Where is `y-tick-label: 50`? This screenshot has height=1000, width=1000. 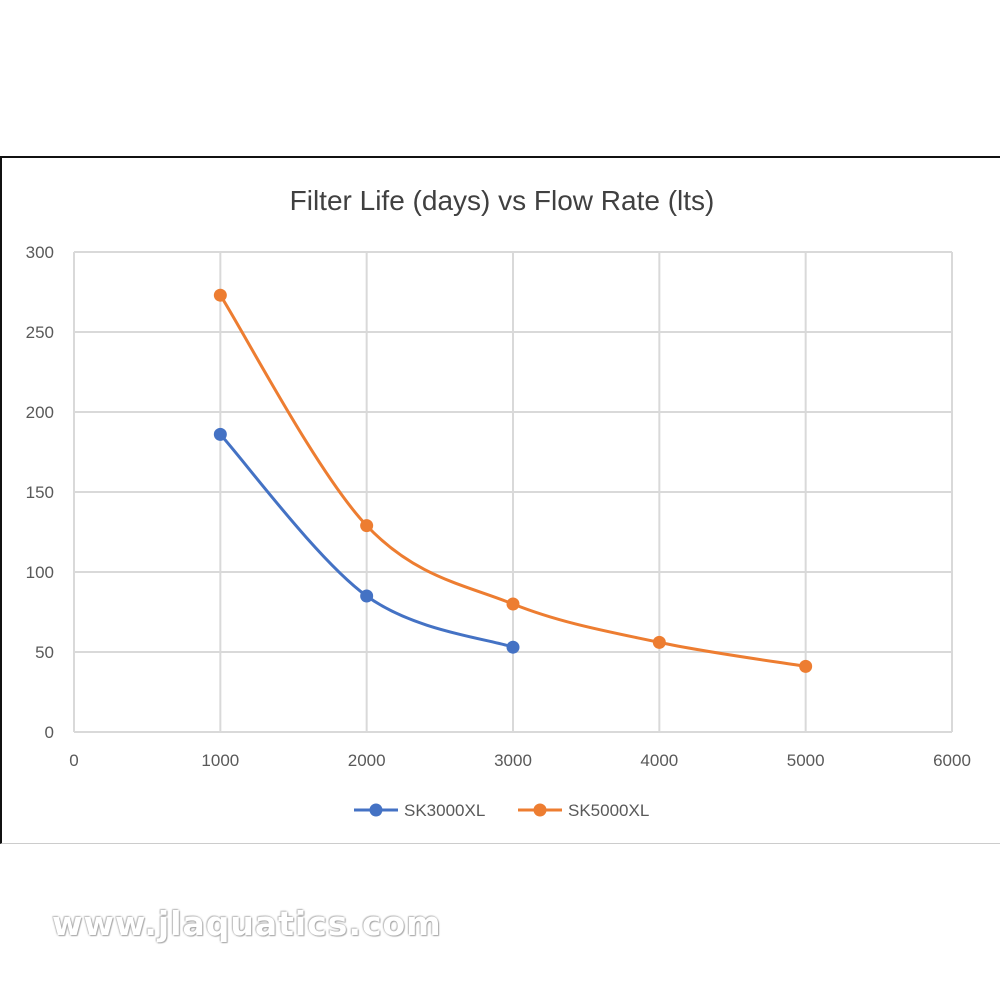
y-tick-label: 50 is located at coordinates (44, 652).